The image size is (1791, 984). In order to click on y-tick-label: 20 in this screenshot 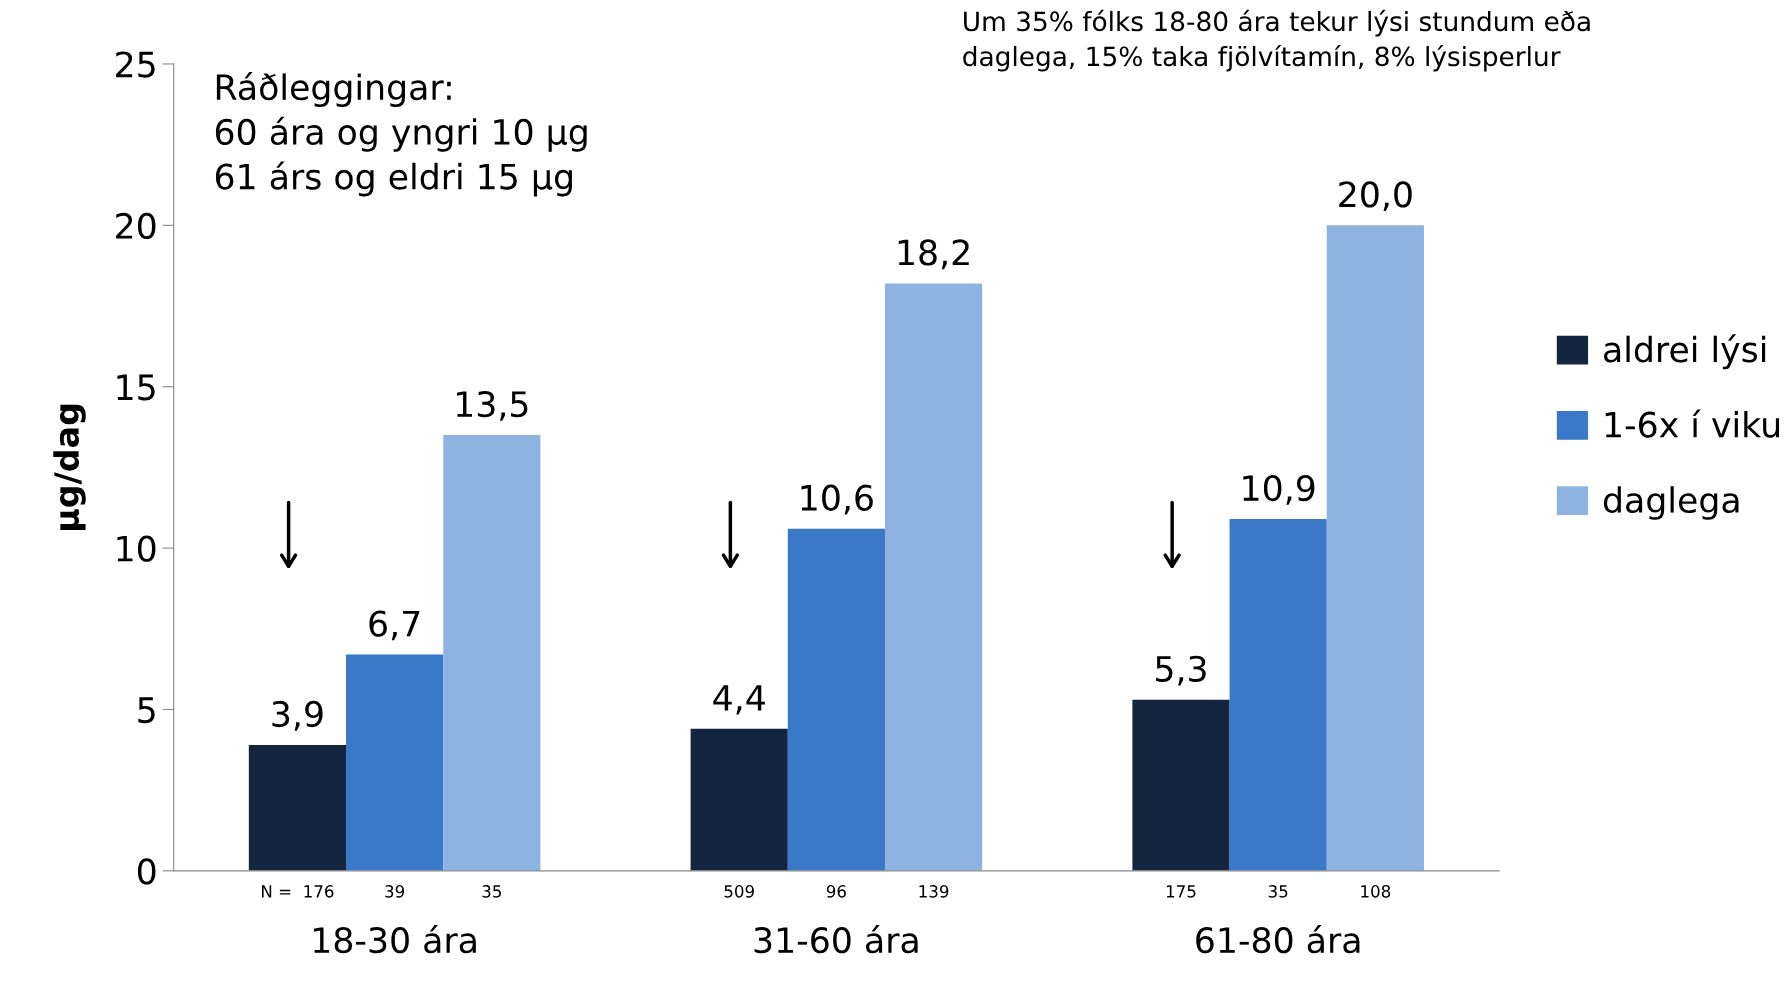, I will do `click(136, 226)`.